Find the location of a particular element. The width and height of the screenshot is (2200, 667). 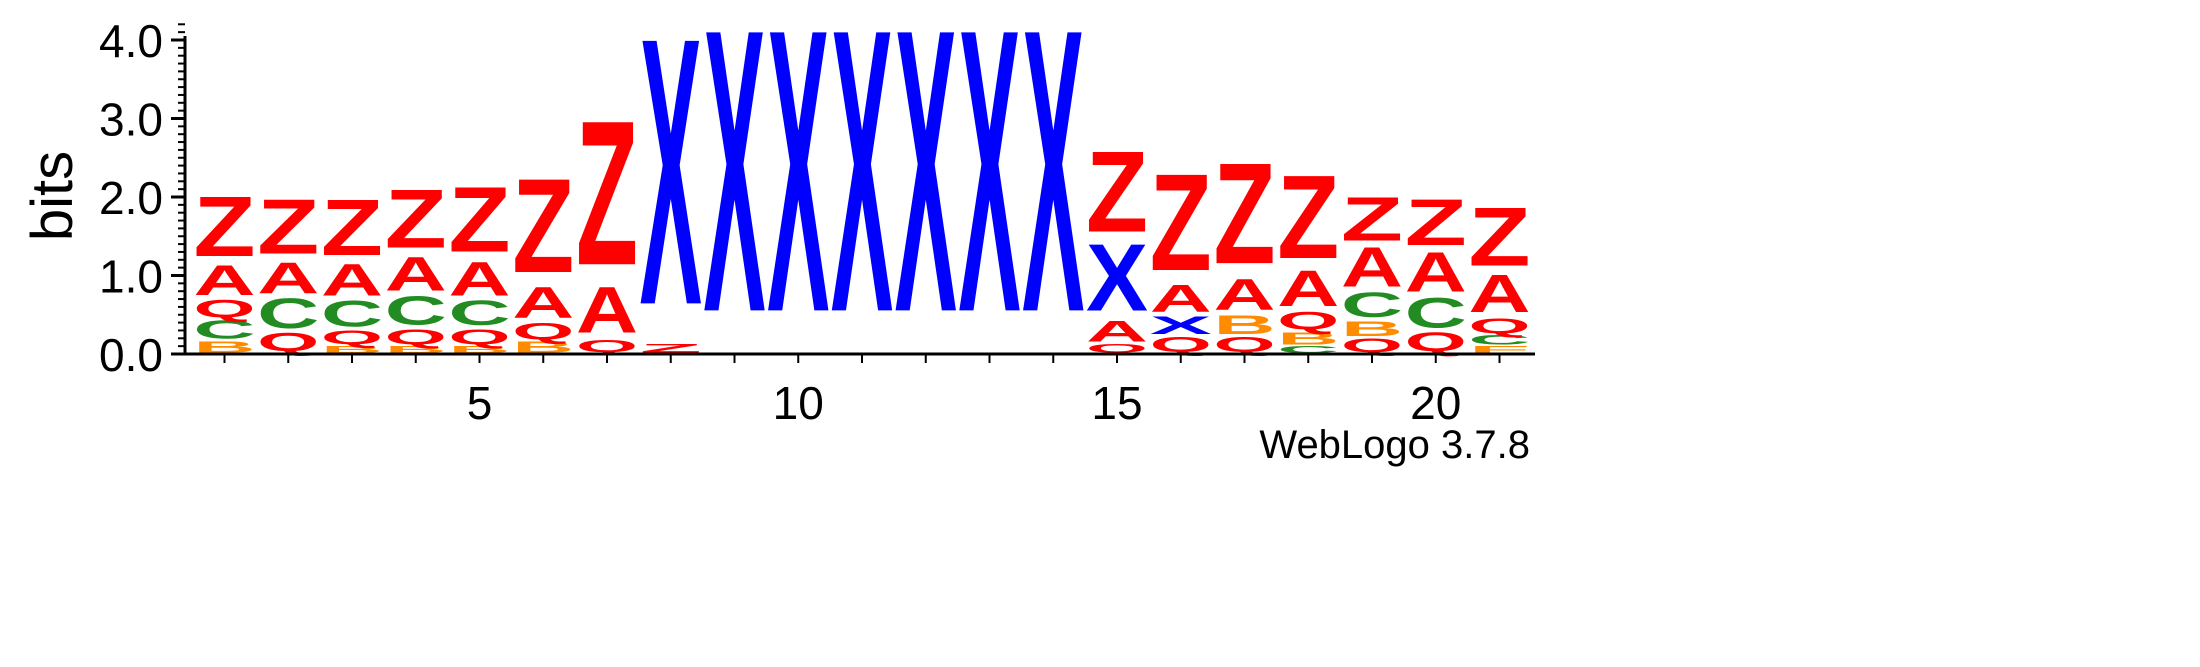

y-tick-label: 0.0 is located at coordinates (131, 355).